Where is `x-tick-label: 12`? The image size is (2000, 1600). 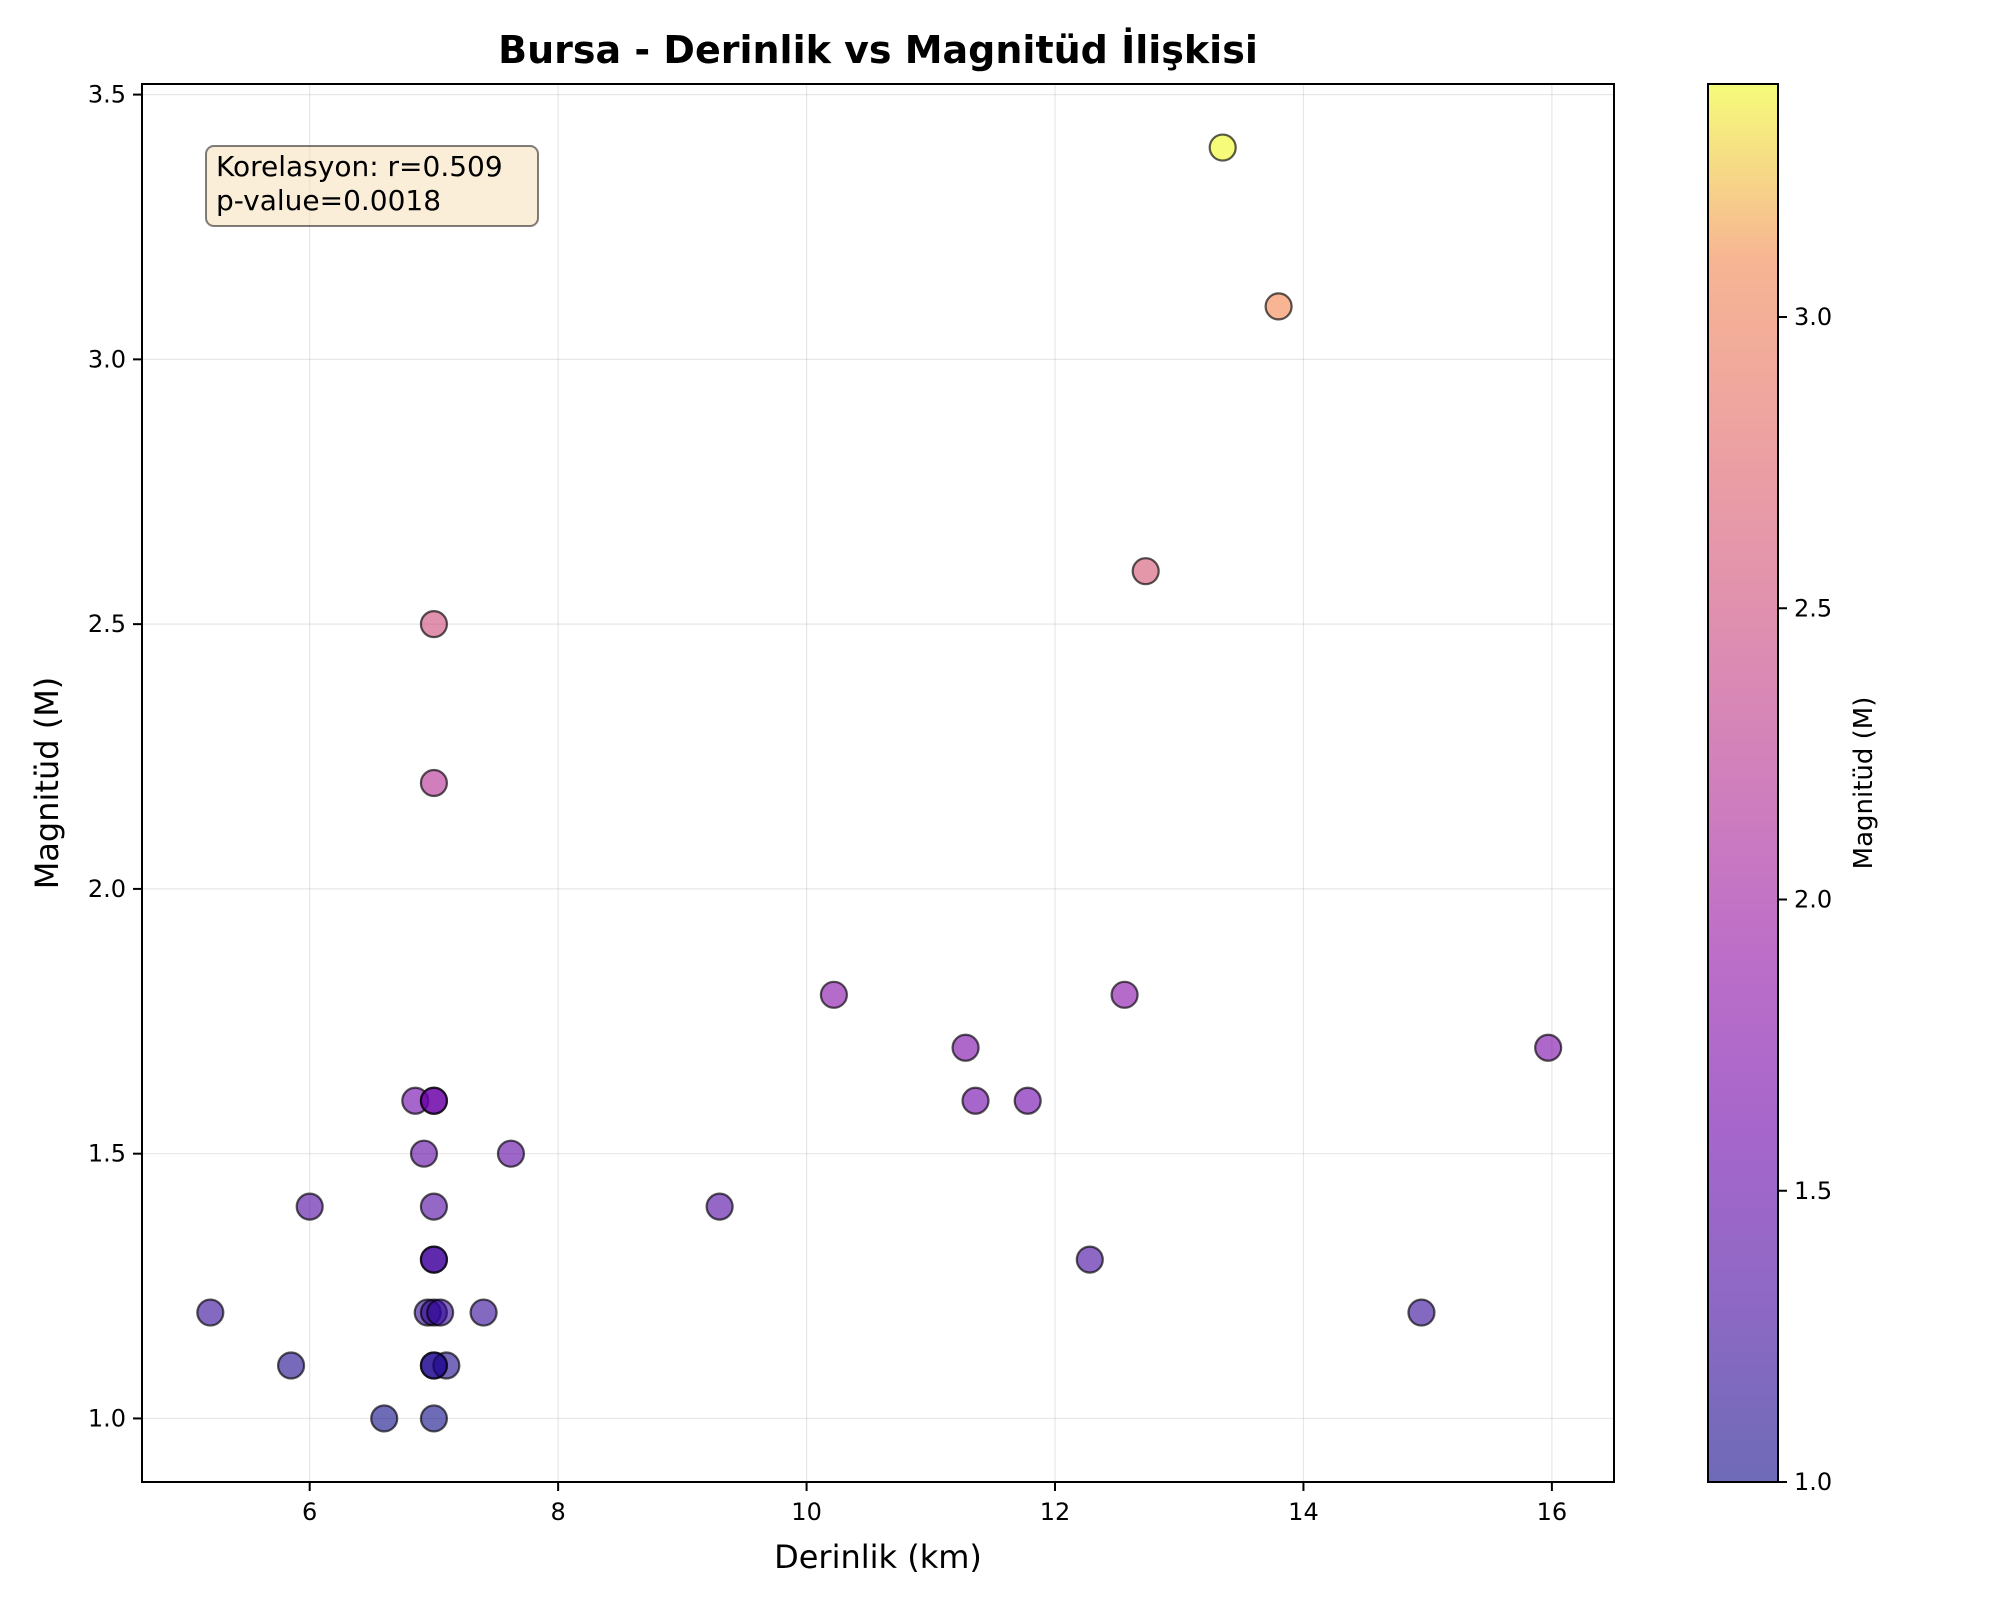
x-tick-label: 12 is located at coordinates (1055, 1512).